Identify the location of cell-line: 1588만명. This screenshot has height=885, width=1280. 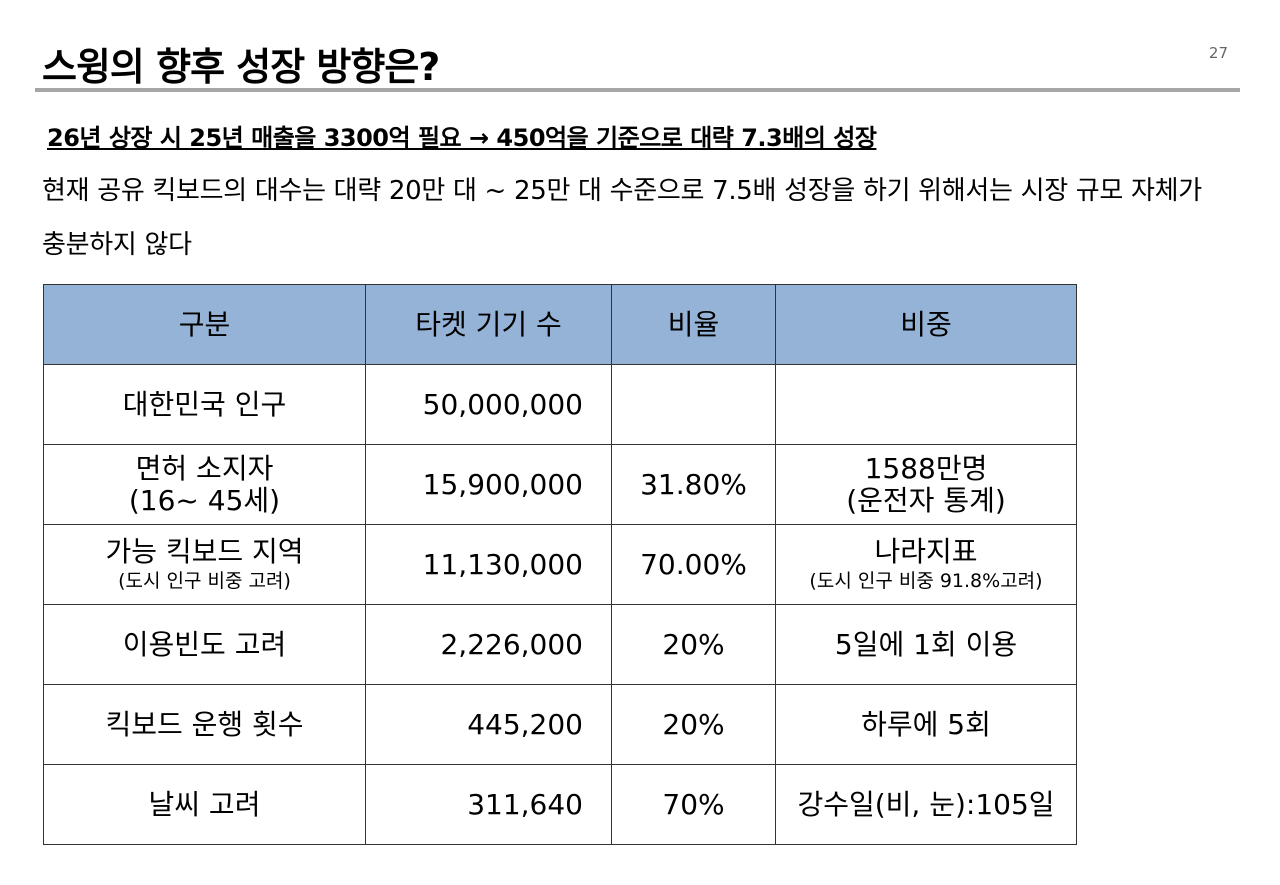
(926, 468).